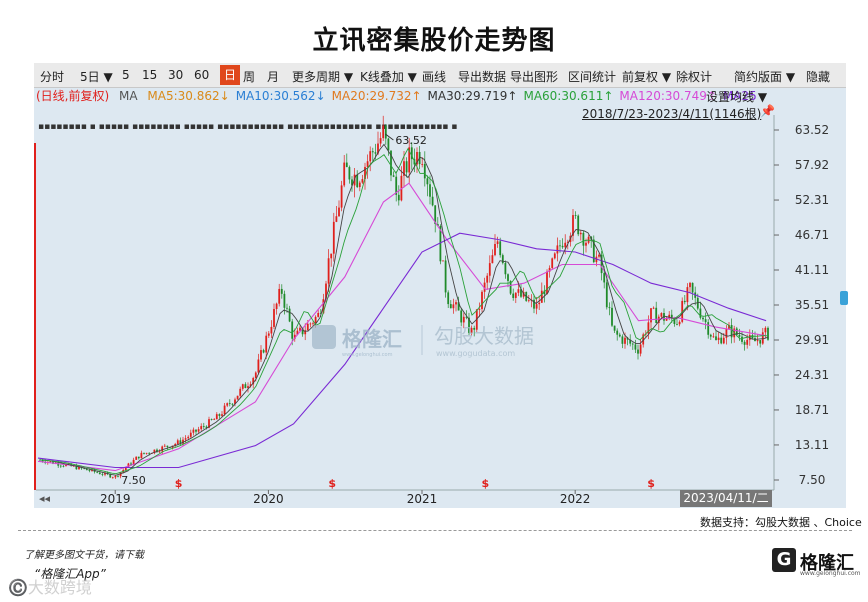 The width and height of the screenshot is (868, 602). What do you see at coordinates (96, 77) in the screenshot?
I see `toolbar-item-1: 5日 ▼` at bounding box center [96, 77].